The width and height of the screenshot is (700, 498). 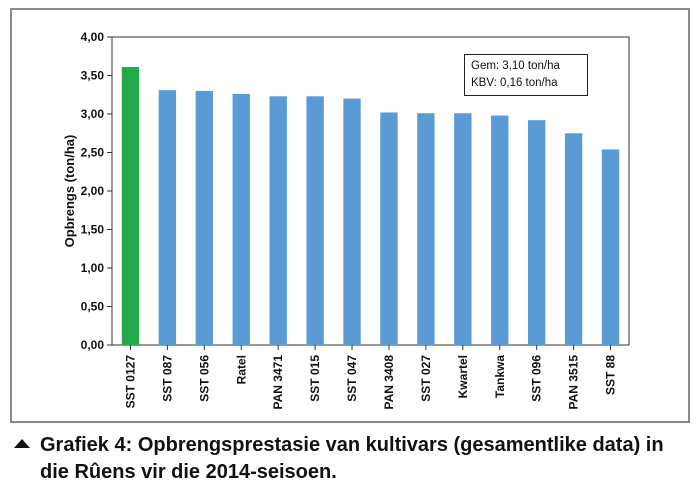 What do you see at coordinates (93, 153) in the screenshot?
I see `y-tick-label: 2,50` at bounding box center [93, 153].